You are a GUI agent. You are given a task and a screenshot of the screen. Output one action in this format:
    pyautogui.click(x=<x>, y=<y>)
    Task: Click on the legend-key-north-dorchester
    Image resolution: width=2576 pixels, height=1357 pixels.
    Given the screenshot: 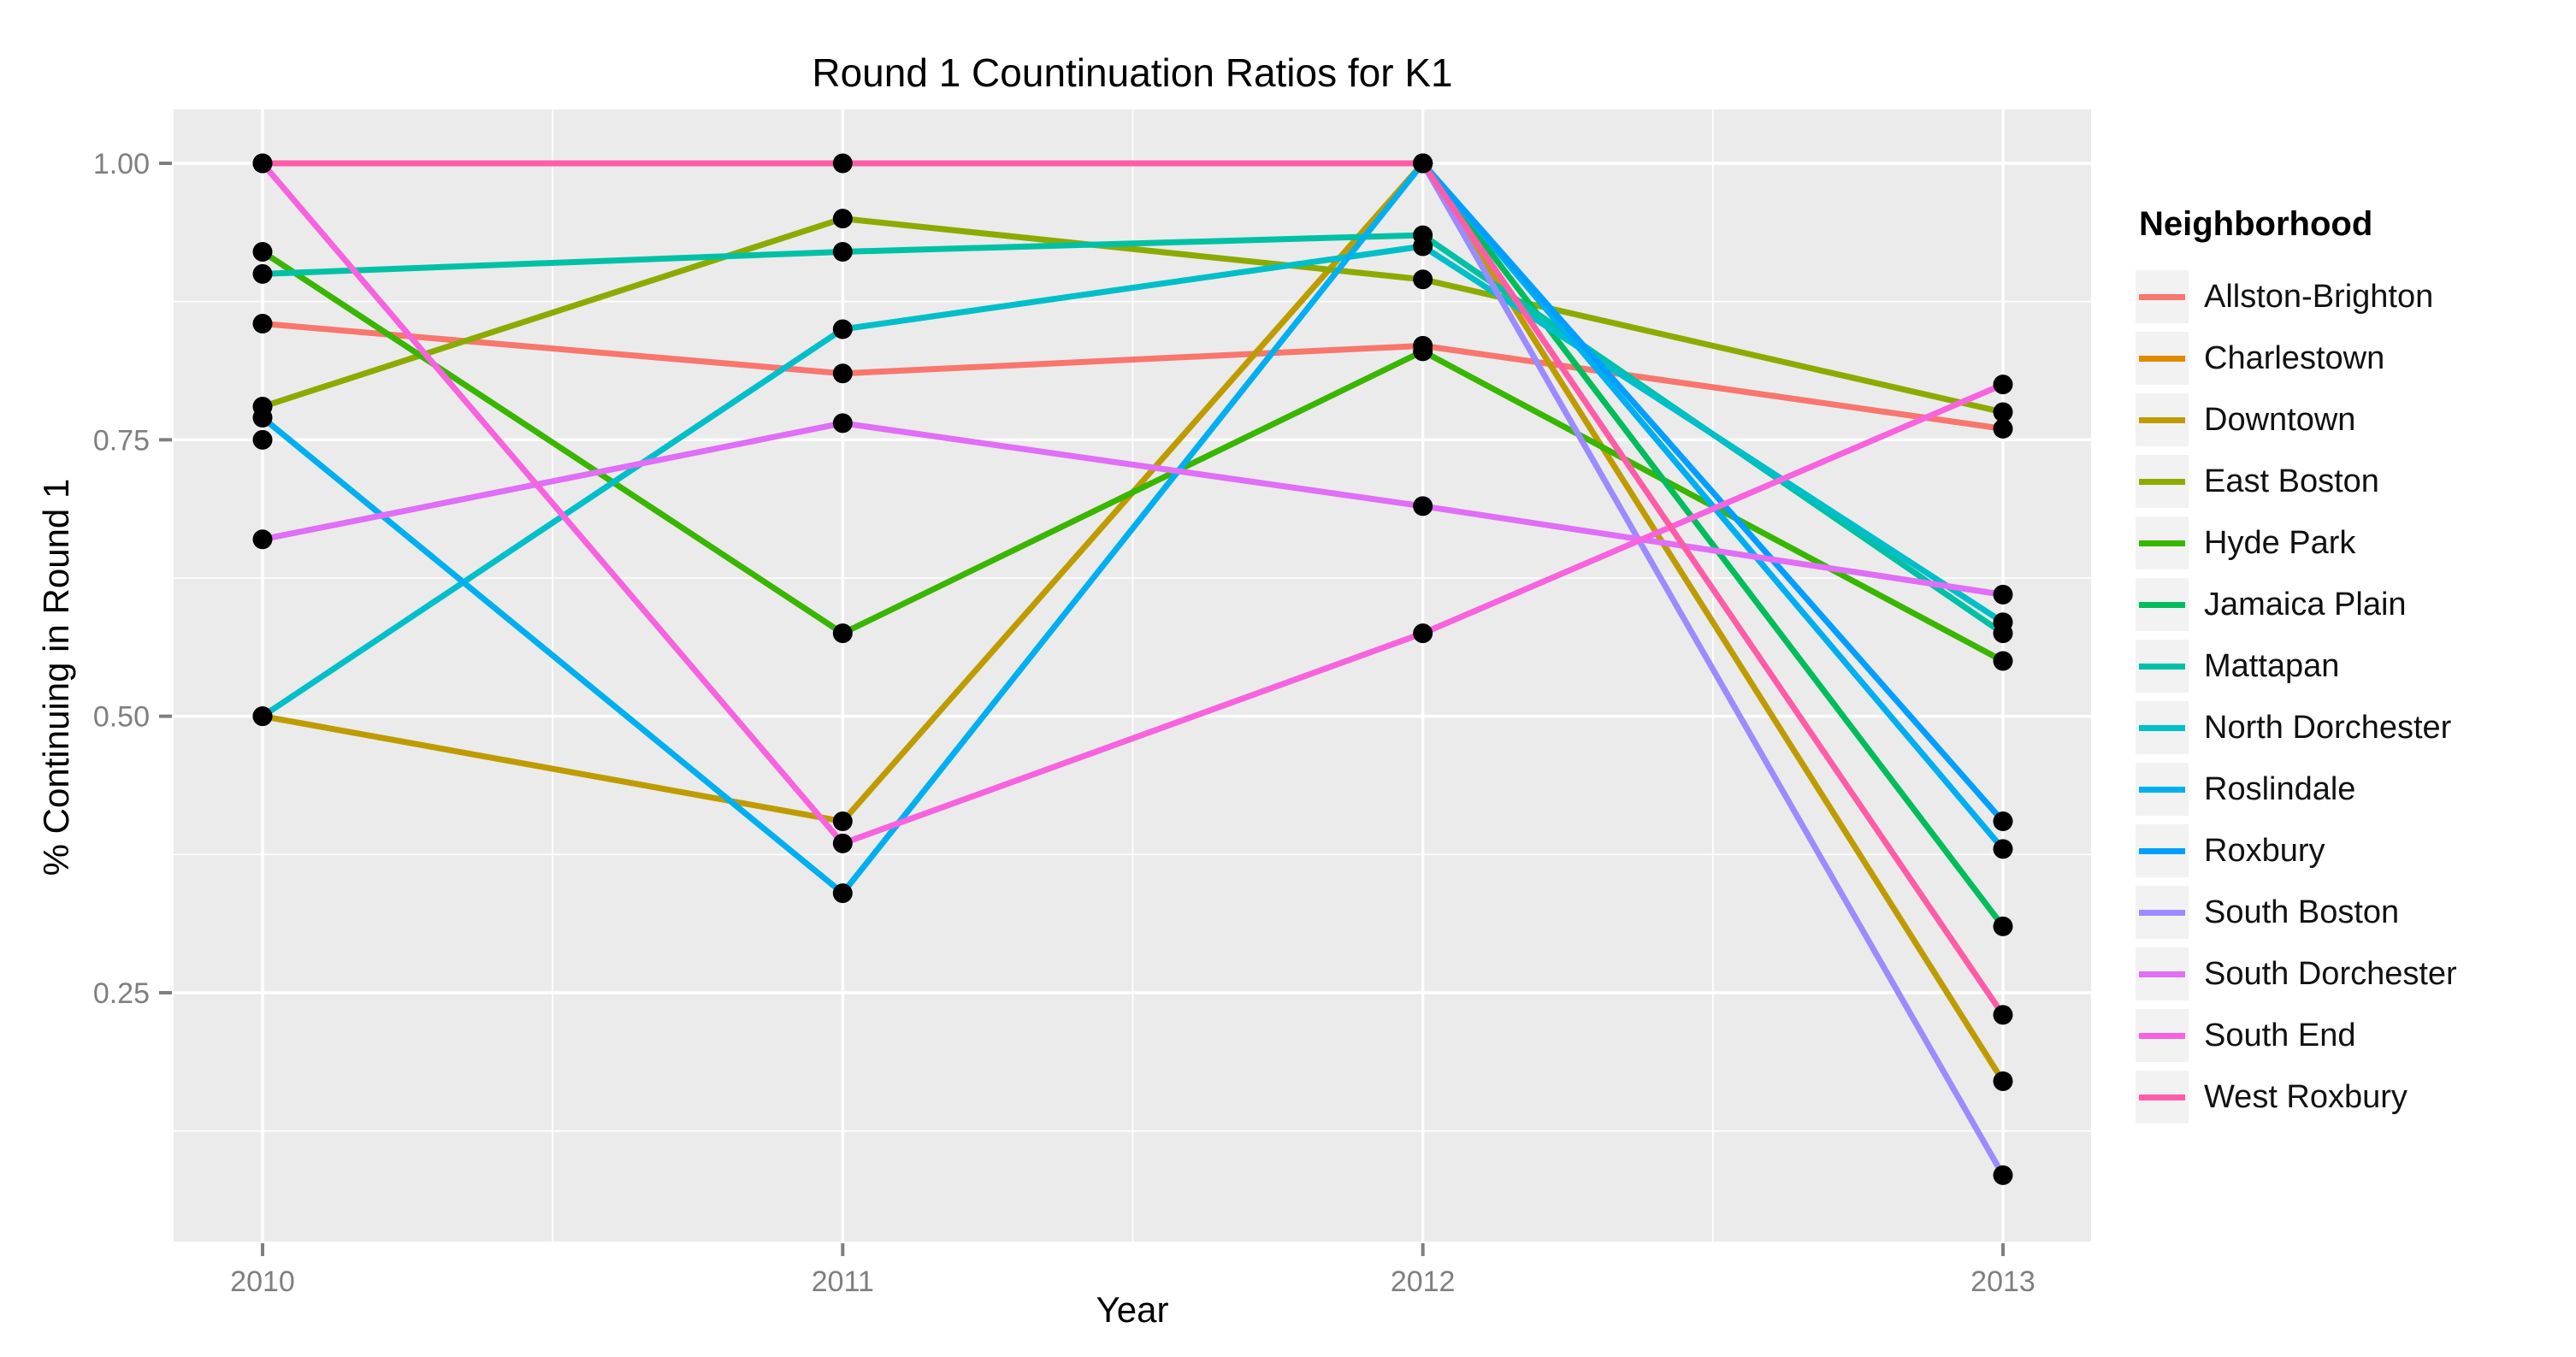 What is the action you would take?
    pyautogui.click(x=2162, y=727)
    